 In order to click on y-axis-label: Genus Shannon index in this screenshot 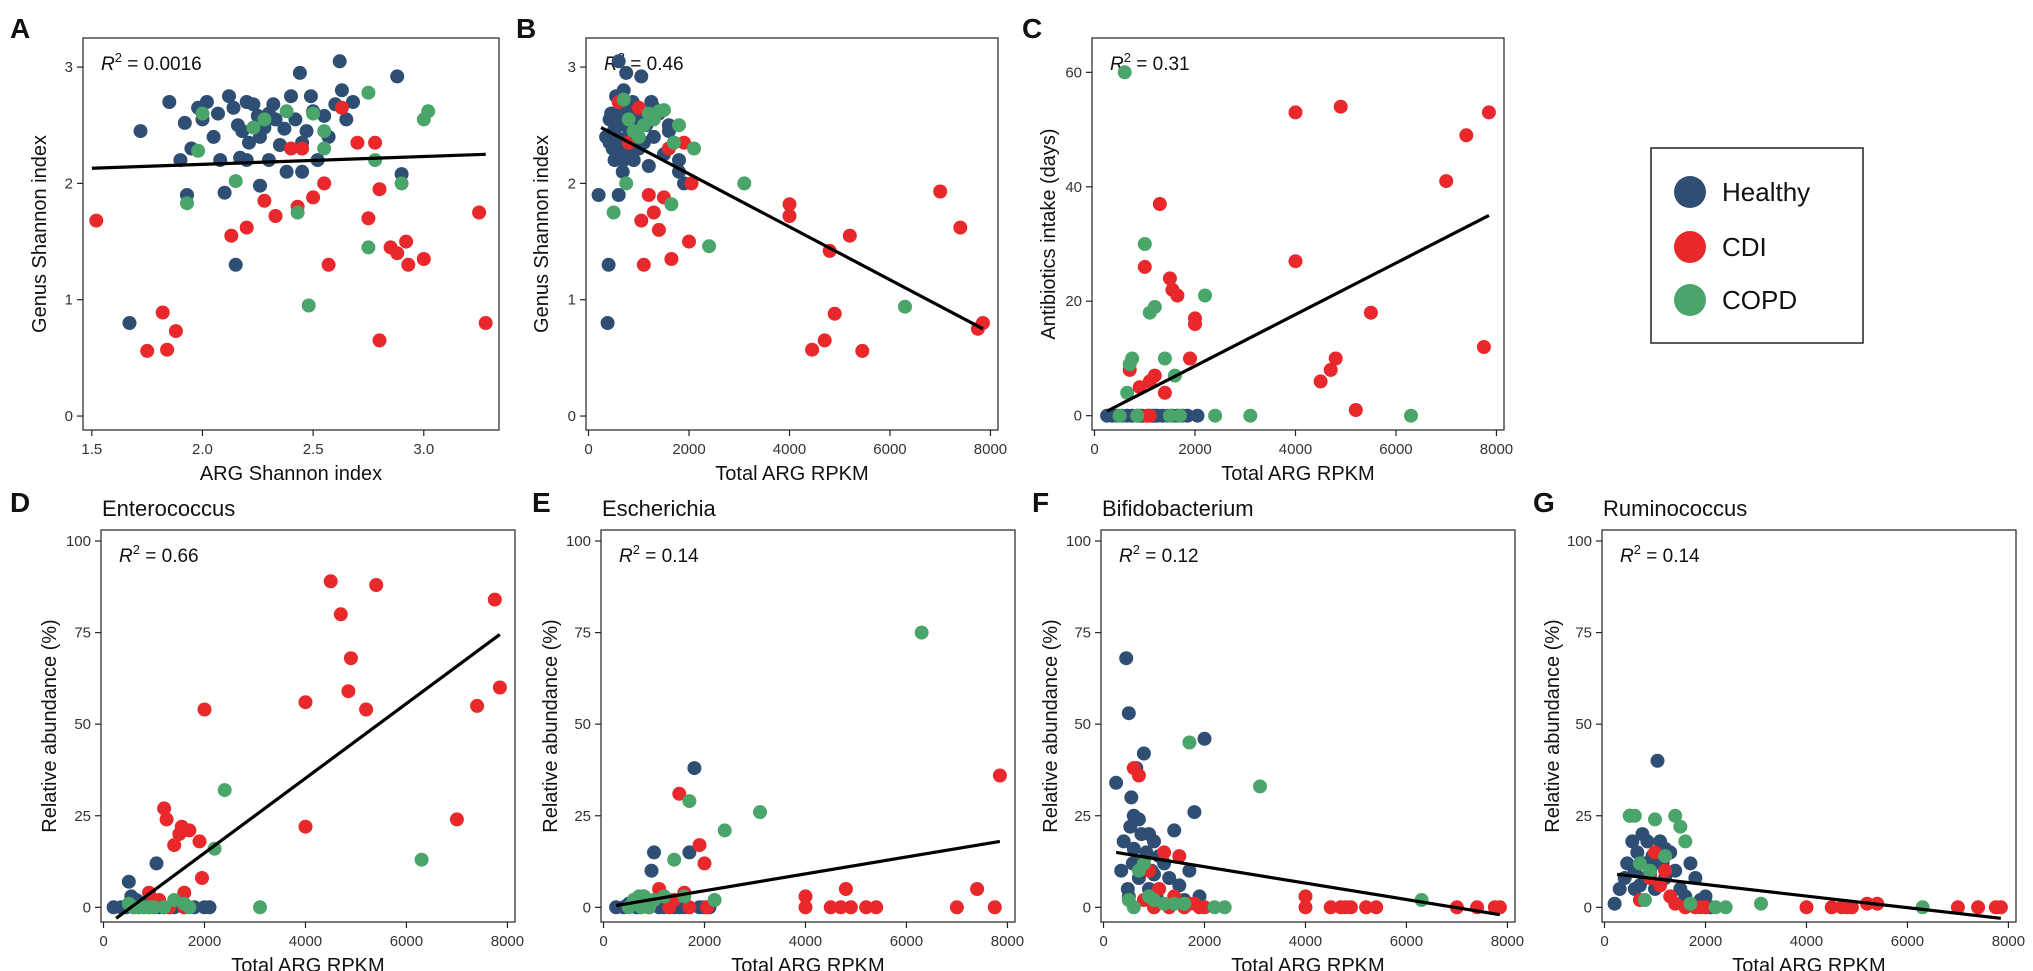, I will do `click(40, 234)`.